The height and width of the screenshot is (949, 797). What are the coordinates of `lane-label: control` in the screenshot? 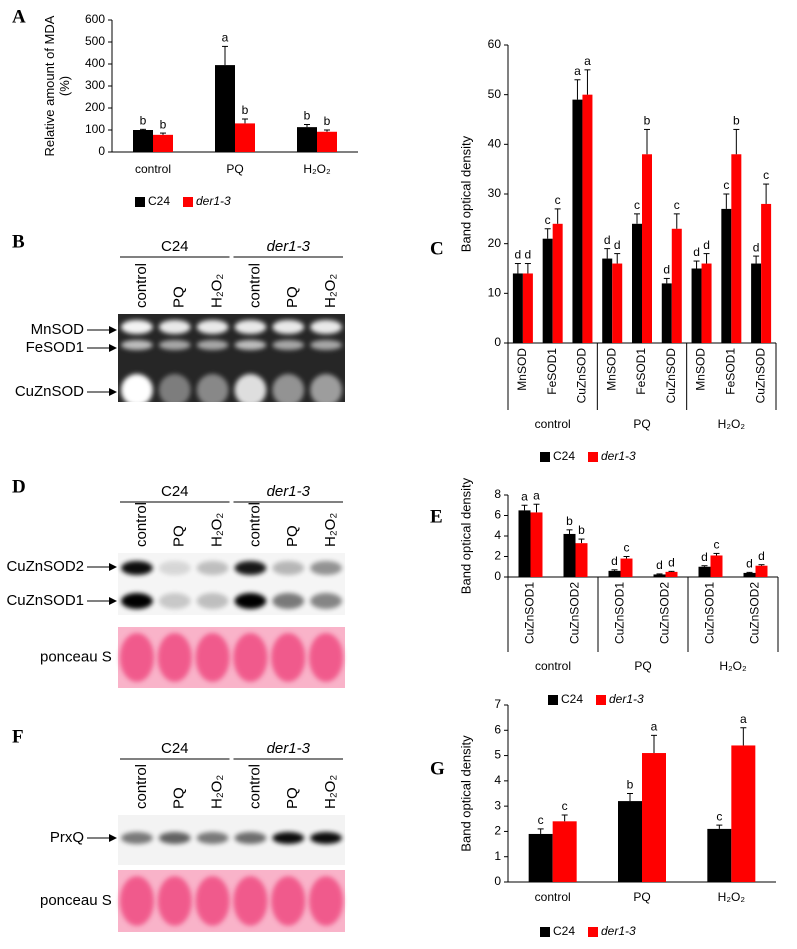 It's located at (254, 524).